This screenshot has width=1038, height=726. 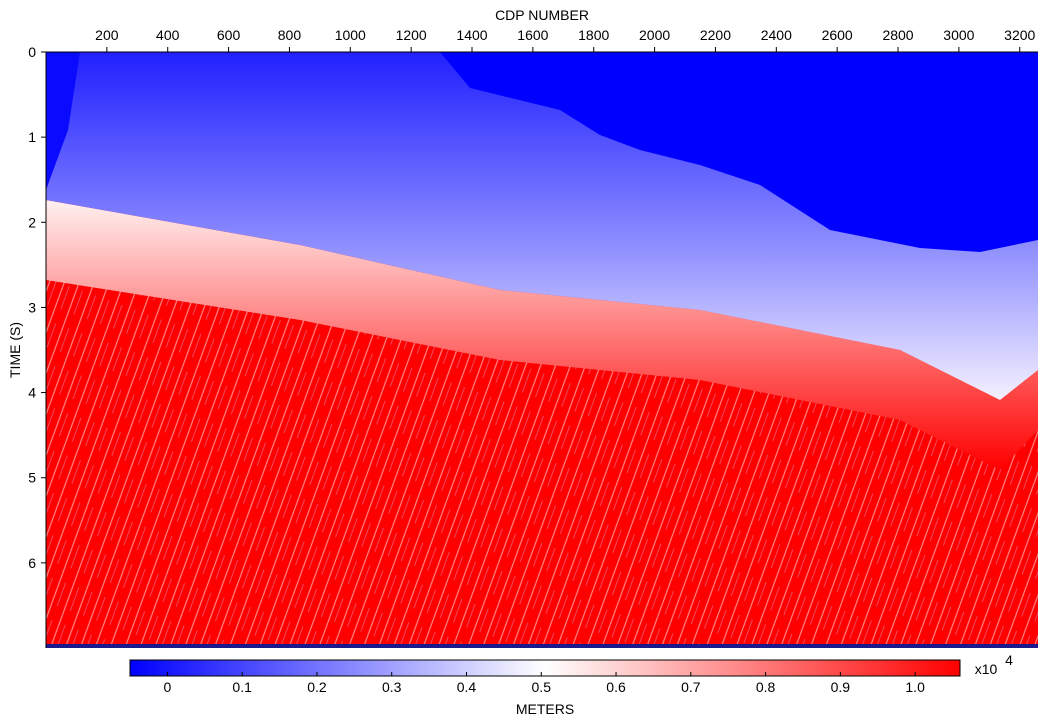 I want to click on x-tick-label: 1000, so click(x=350, y=35).